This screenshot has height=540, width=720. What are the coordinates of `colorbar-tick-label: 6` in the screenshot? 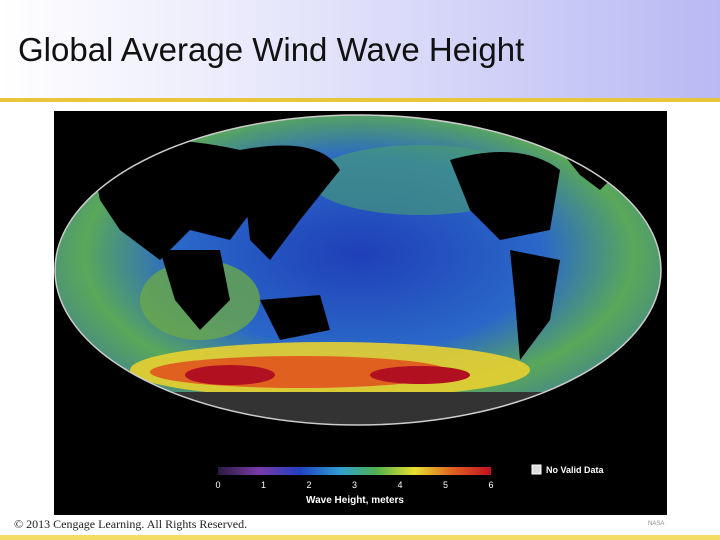 It's located at (490, 485).